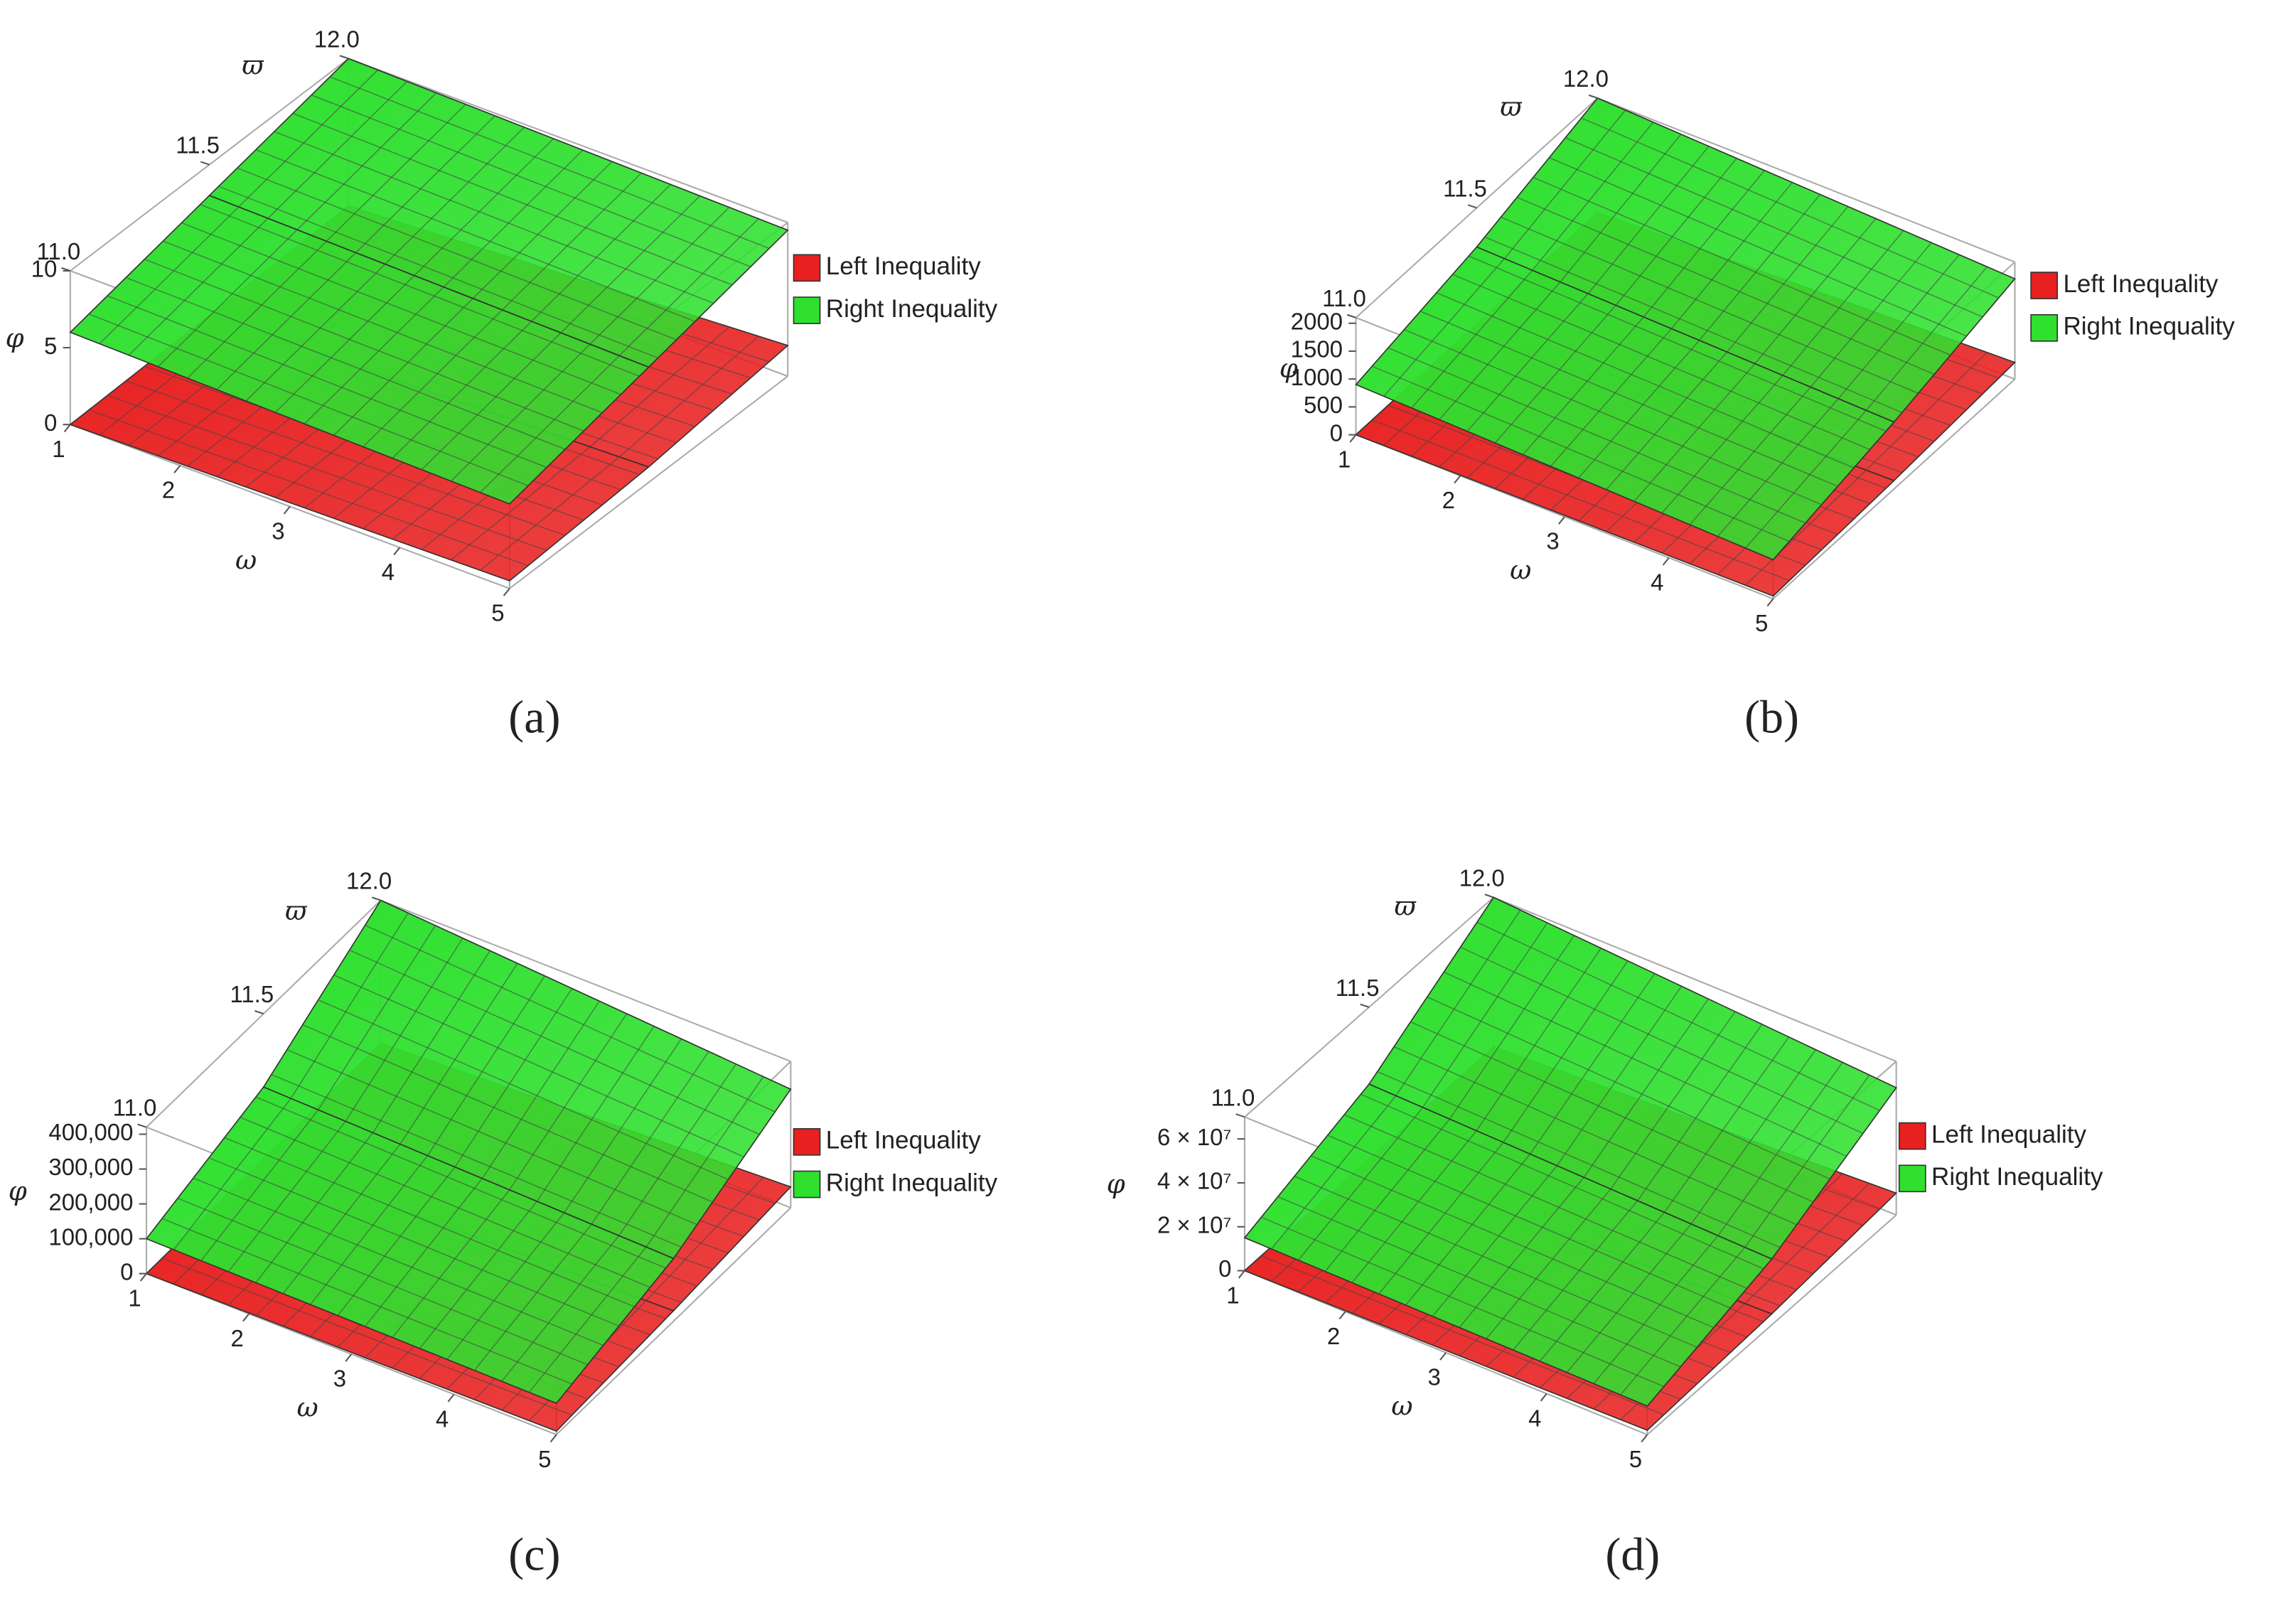 This screenshot has height=1603, width=2296. I want to click on panel-label: (a), so click(534, 717).